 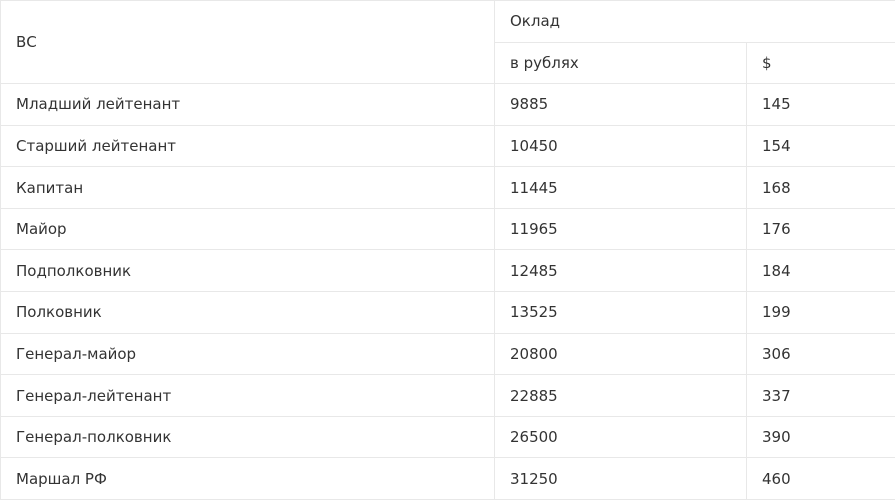 What do you see at coordinates (621, 105) in the screenshot?
I see `table-cell: 9885` at bounding box center [621, 105].